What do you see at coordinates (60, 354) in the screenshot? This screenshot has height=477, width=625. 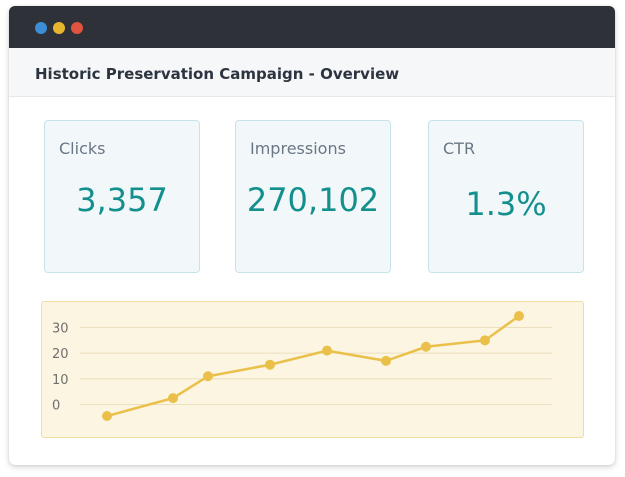 I see `y-tick-label: 20` at bounding box center [60, 354].